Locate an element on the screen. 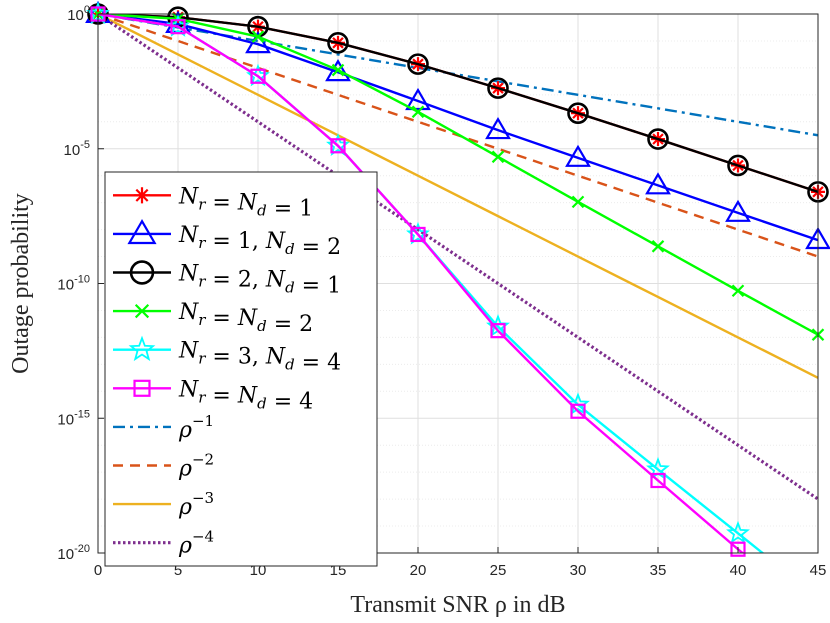 The width and height of the screenshot is (830, 623). legend-label: Nr = 3, Nd = 4 is located at coordinates (259, 357).